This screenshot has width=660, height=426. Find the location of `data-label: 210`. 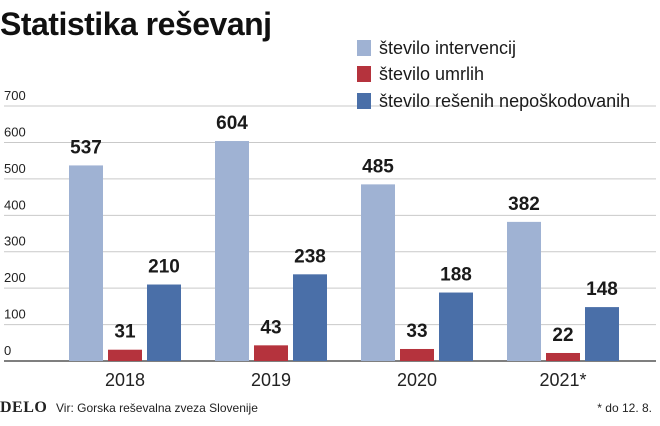

data-label: 210 is located at coordinates (164, 267).